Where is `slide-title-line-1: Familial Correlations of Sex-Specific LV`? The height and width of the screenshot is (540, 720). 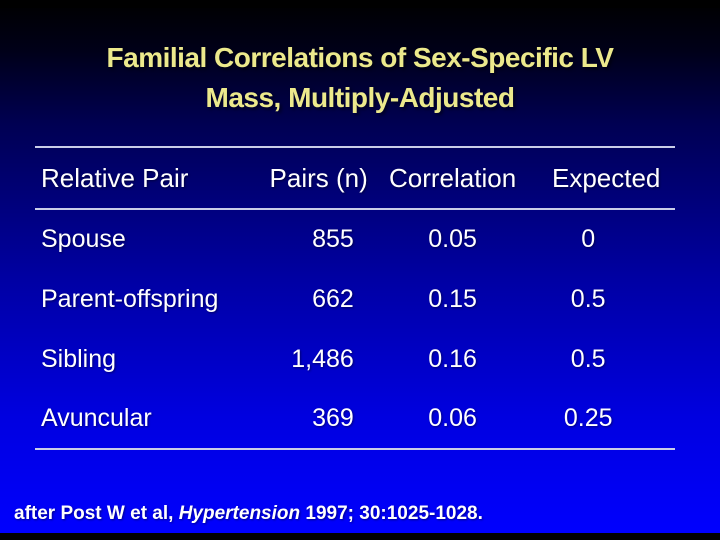
slide-title-line-1: Familial Correlations of Sex-Specific LV is located at coordinates (360, 57).